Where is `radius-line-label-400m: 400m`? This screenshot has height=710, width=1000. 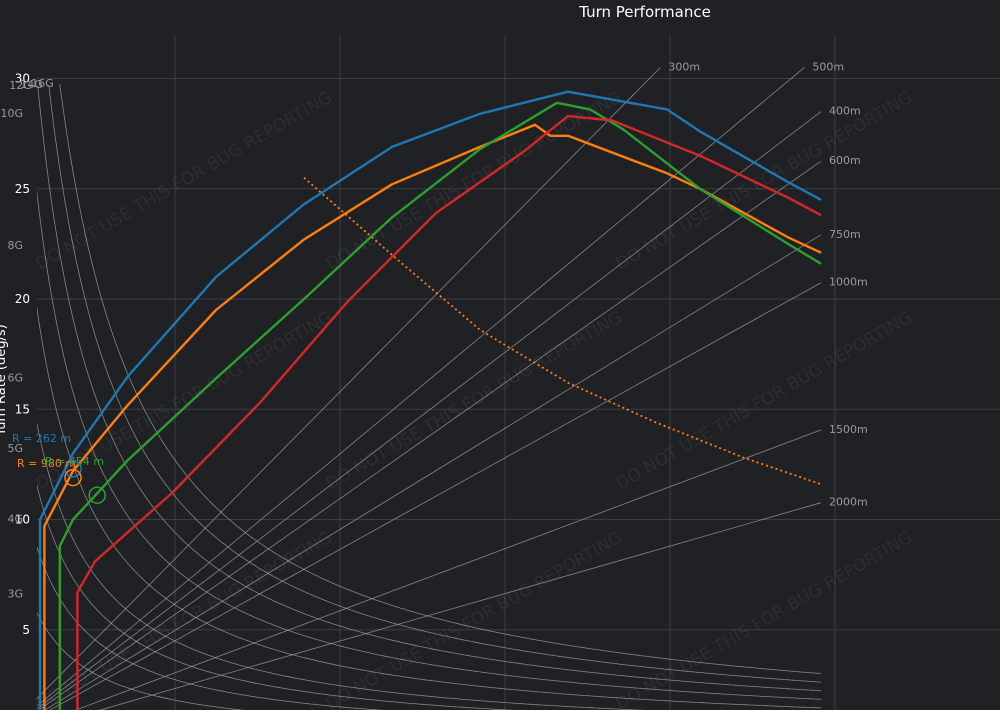 radius-line-label-400m: 400m is located at coordinates (845, 111).